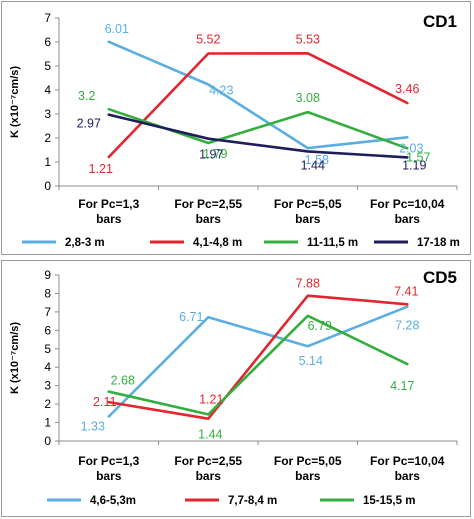 This screenshot has height=519, width=474. I want to click on legend-label: 2,8-3 m, so click(85, 243).